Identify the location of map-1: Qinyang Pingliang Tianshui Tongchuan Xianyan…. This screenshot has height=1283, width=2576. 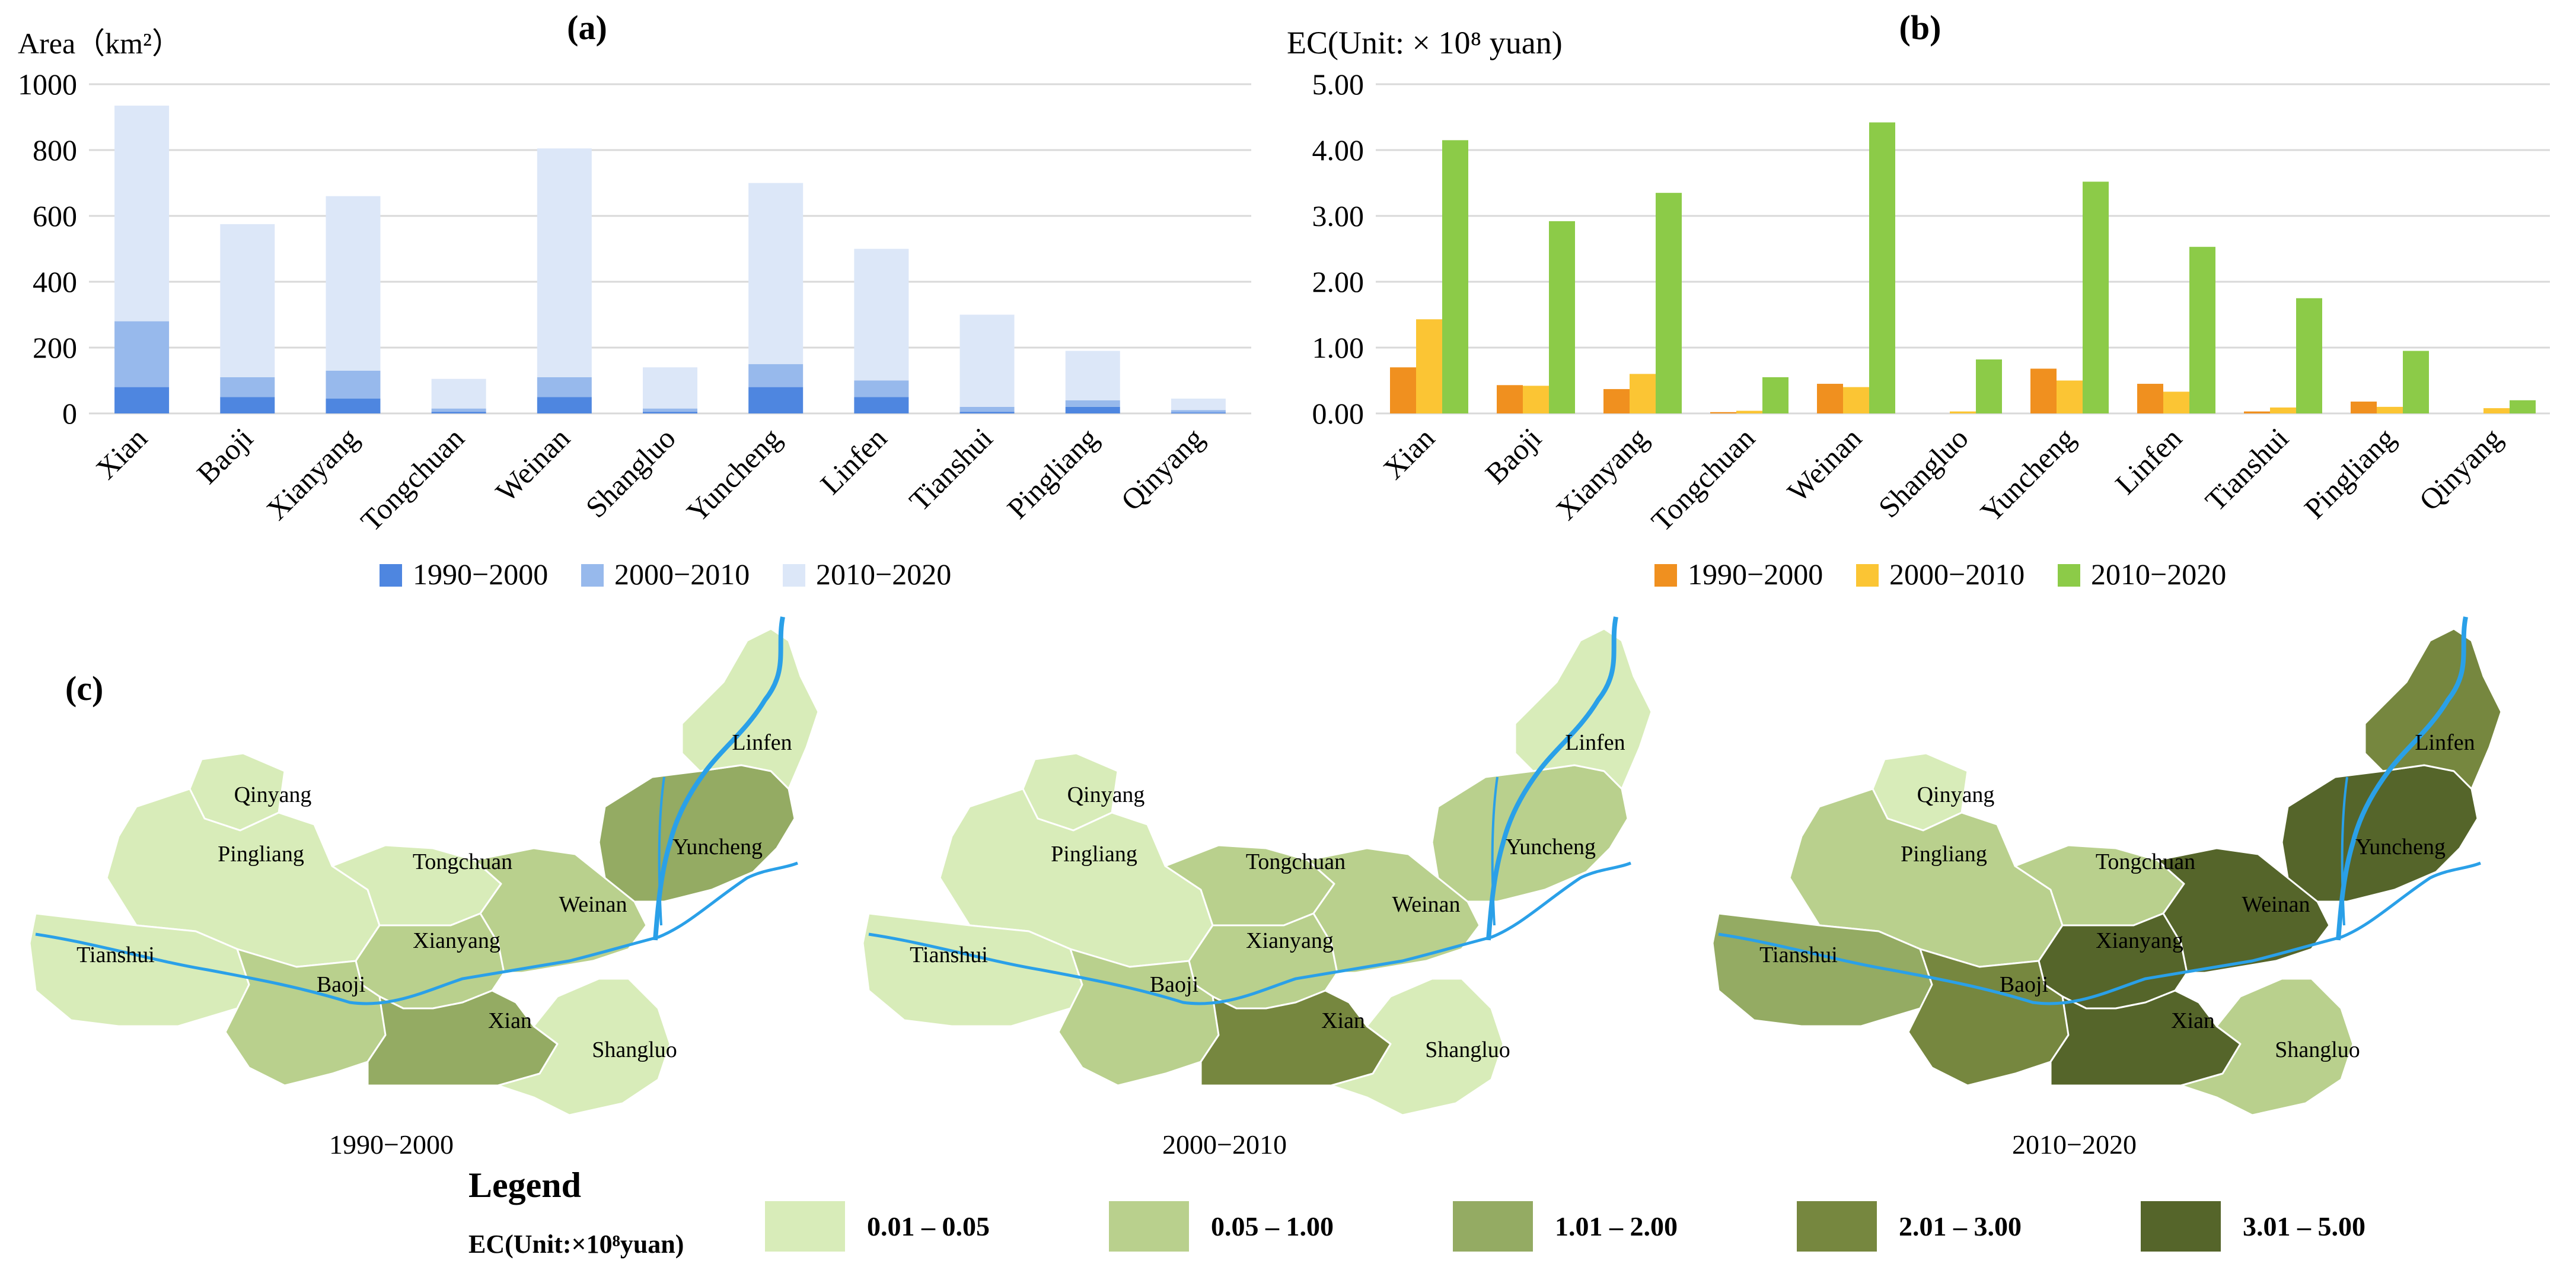
(424, 888).